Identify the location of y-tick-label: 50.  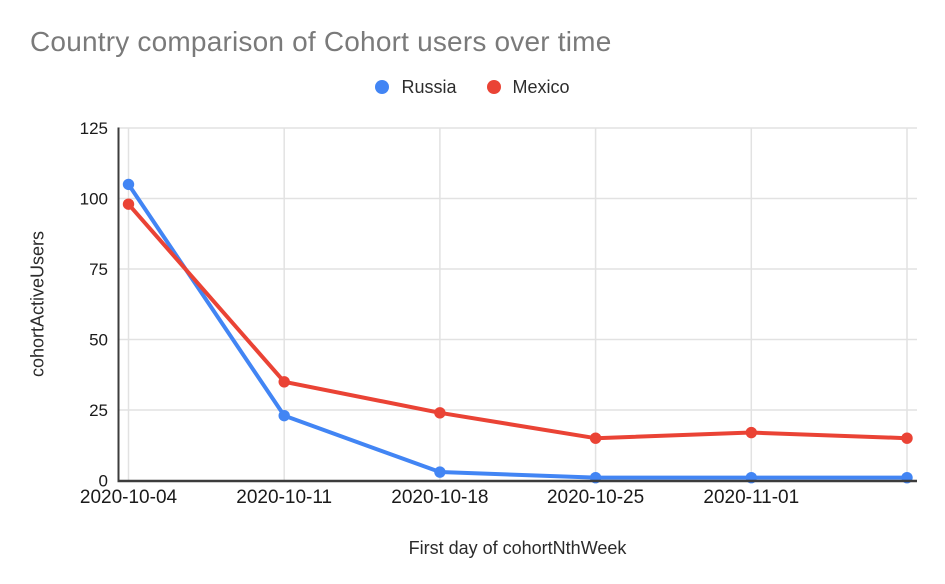
(98, 340).